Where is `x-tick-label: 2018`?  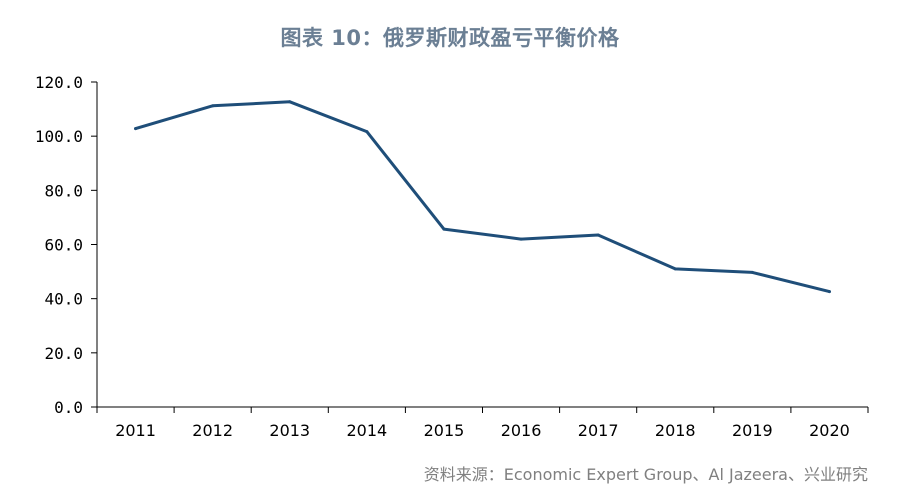
x-tick-label: 2018 is located at coordinates (675, 430).